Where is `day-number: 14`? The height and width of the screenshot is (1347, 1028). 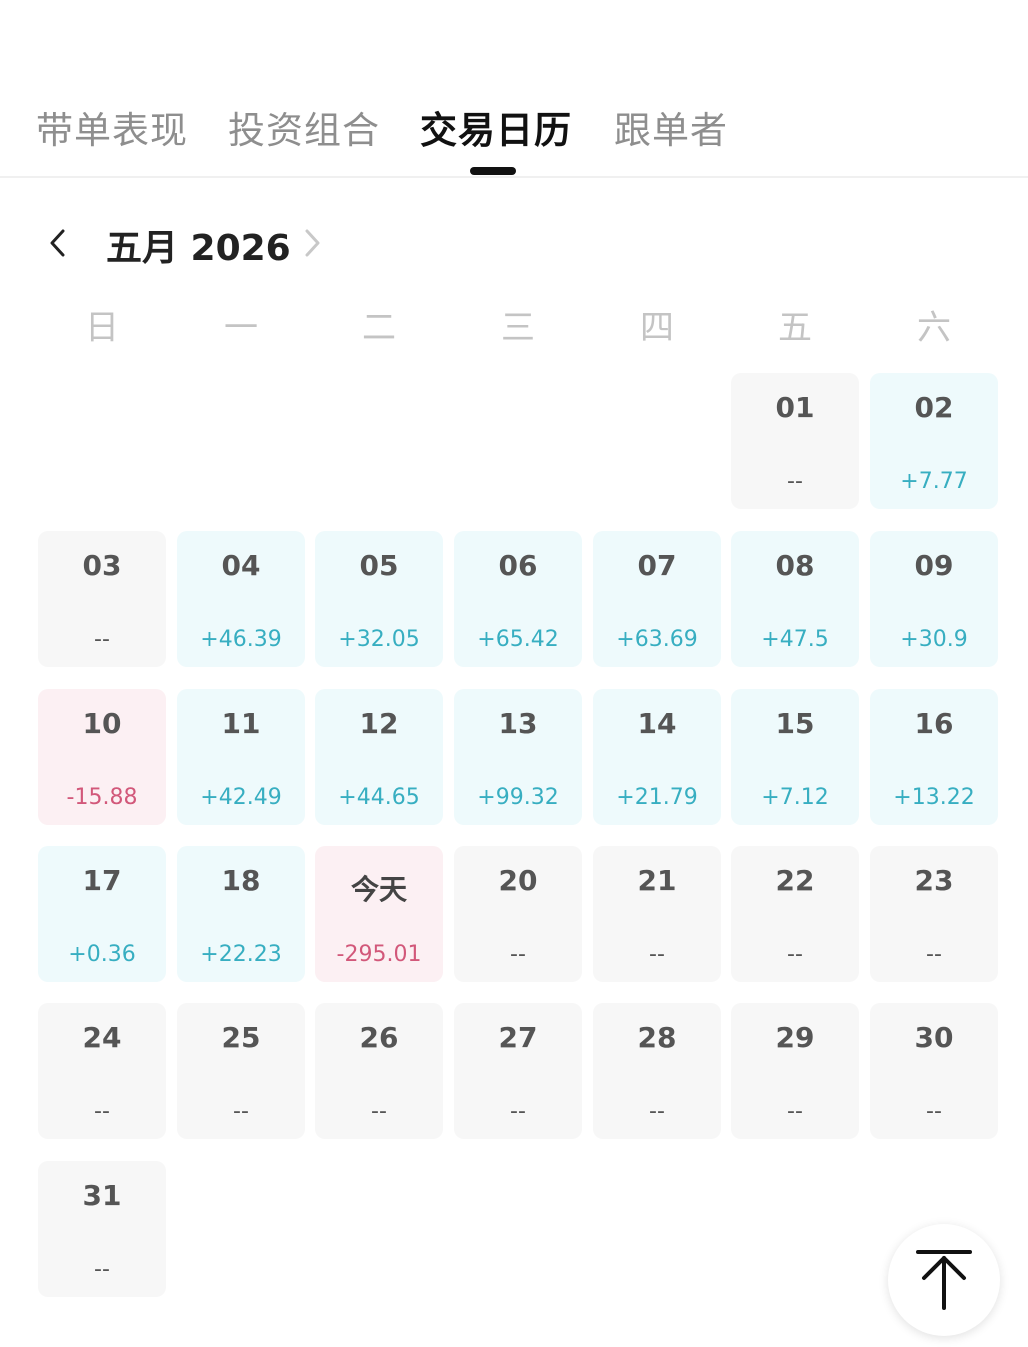
day-number: 14 is located at coordinates (657, 723).